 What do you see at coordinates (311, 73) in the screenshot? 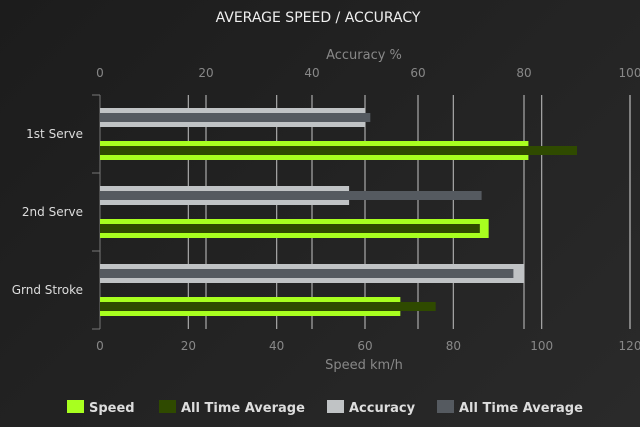
I see `top-tick-label: 40` at bounding box center [311, 73].